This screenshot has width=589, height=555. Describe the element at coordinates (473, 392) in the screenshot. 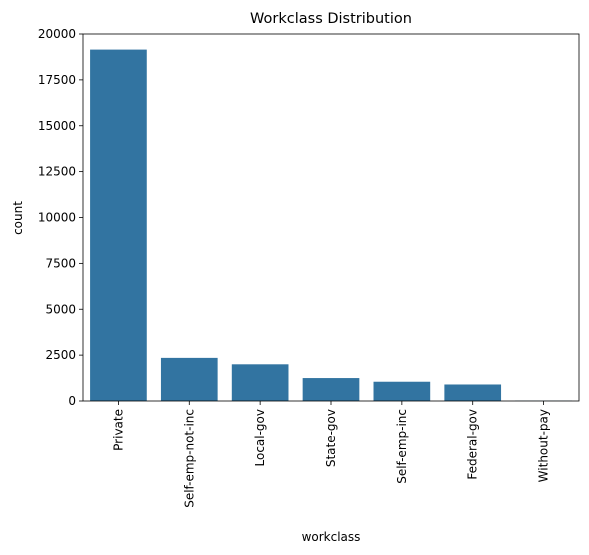

I see `bar-federal-gov` at that location.